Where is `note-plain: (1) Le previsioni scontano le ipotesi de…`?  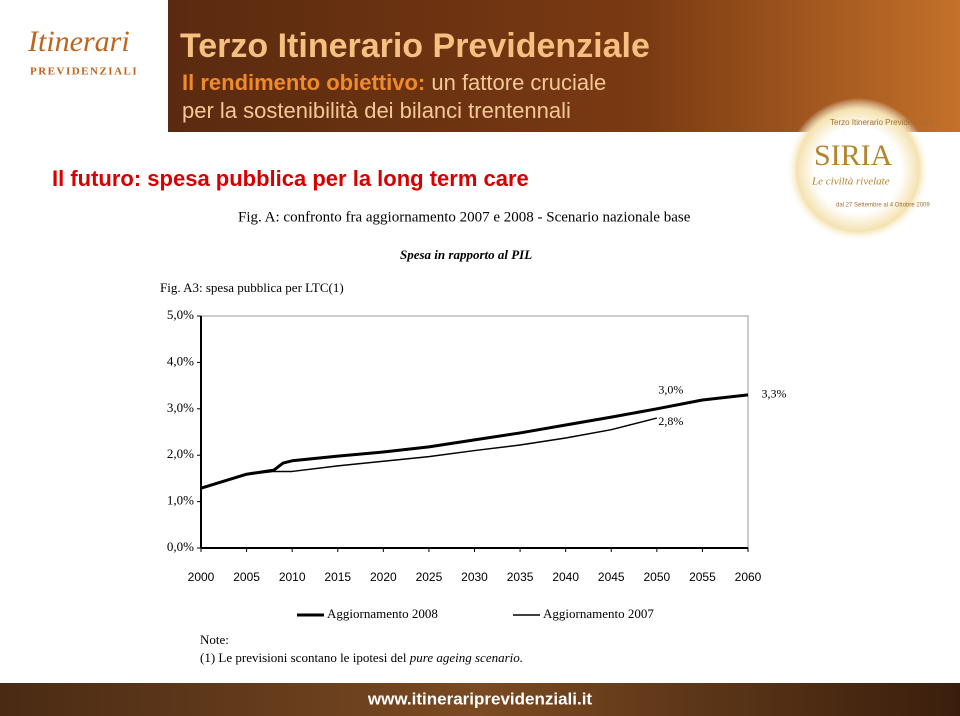
note-plain: (1) Le previsioni scontano le ipotesi de… is located at coordinates (303, 657).